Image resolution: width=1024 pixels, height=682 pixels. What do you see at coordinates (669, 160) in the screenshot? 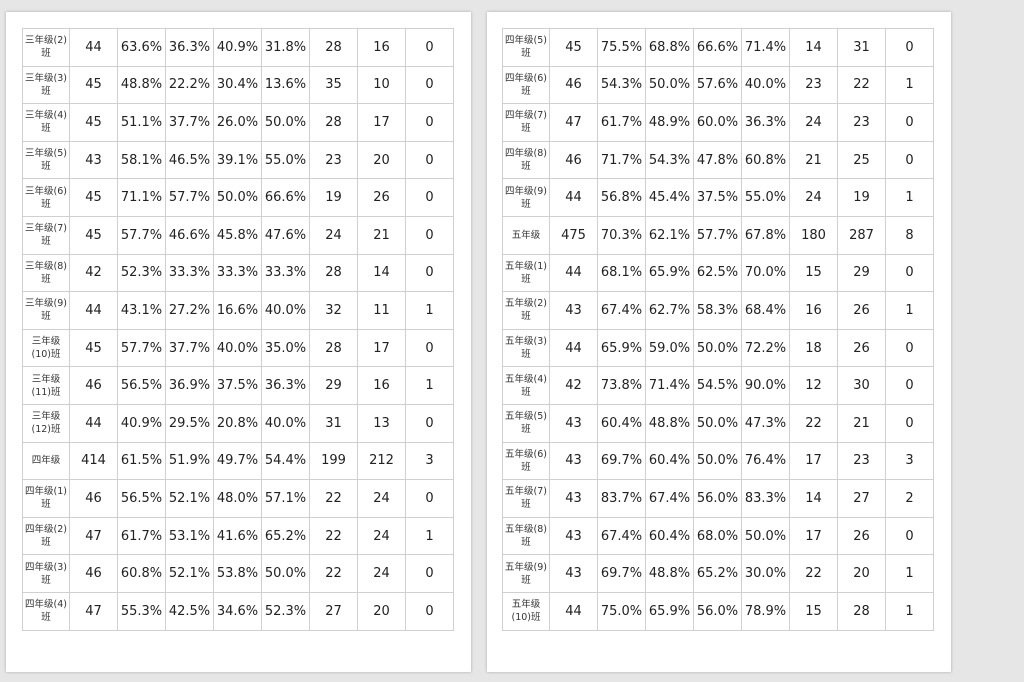
I see `rate-cell-2: 54.3%` at bounding box center [669, 160].